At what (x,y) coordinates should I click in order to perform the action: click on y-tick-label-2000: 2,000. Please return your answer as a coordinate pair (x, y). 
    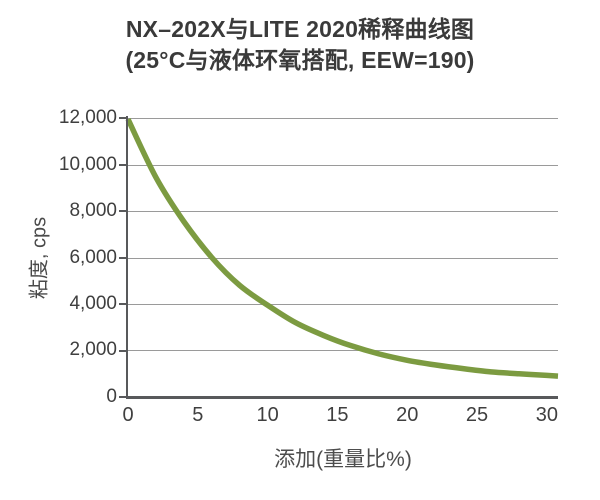
    Looking at the image, I should click on (93, 350).